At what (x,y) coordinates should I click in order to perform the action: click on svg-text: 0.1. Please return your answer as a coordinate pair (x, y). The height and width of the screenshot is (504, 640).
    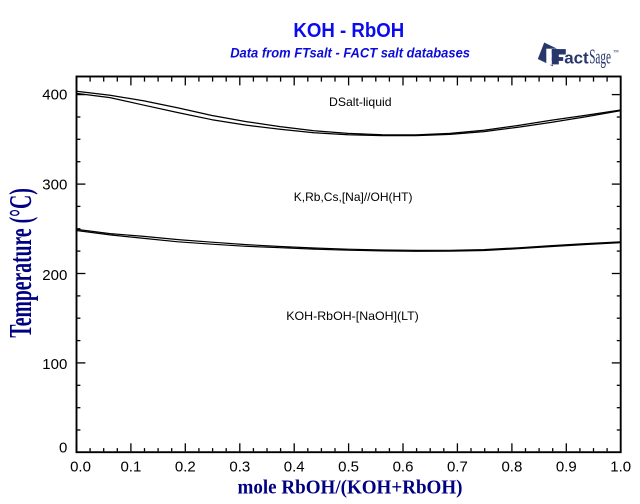
    Looking at the image, I should click on (130, 467).